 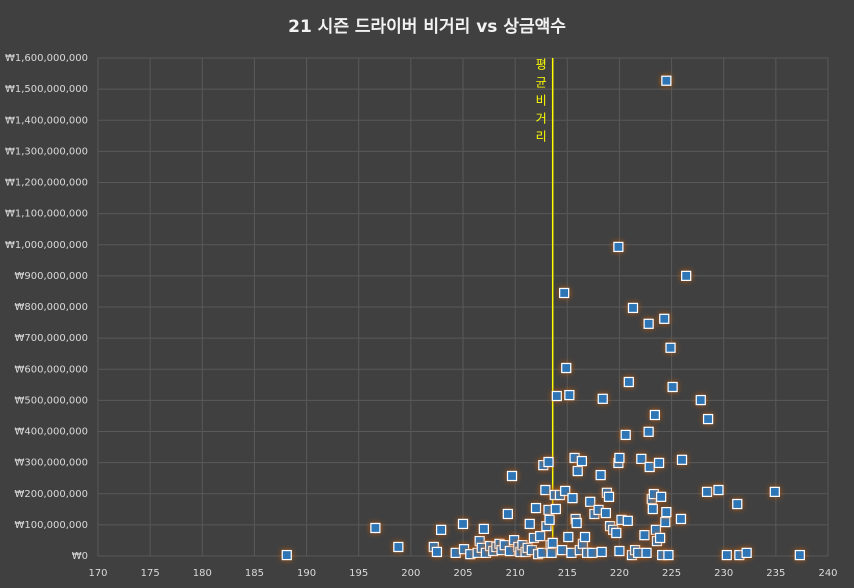 What do you see at coordinates (46, 183) in the screenshot?
I see `y-tick-label: ₩1,200,000,000` at bounding box center [46, 183].